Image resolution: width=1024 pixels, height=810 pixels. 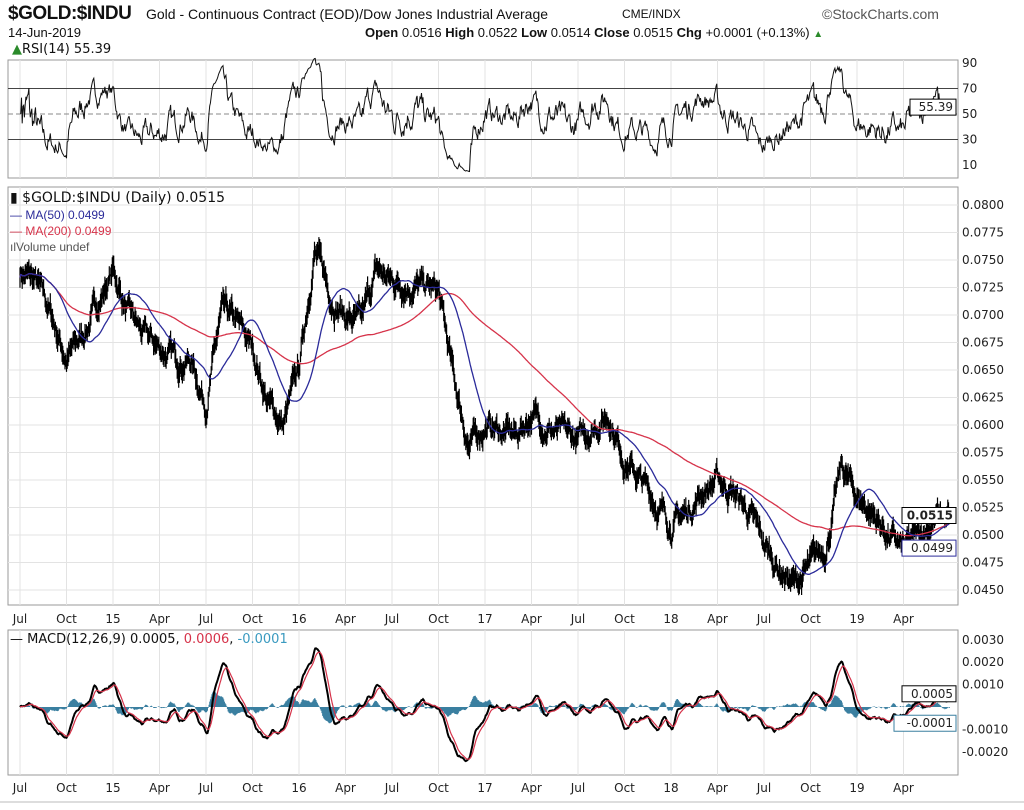 I want to click on price-y-tick: 0.0600, so click(x=983, y=425).